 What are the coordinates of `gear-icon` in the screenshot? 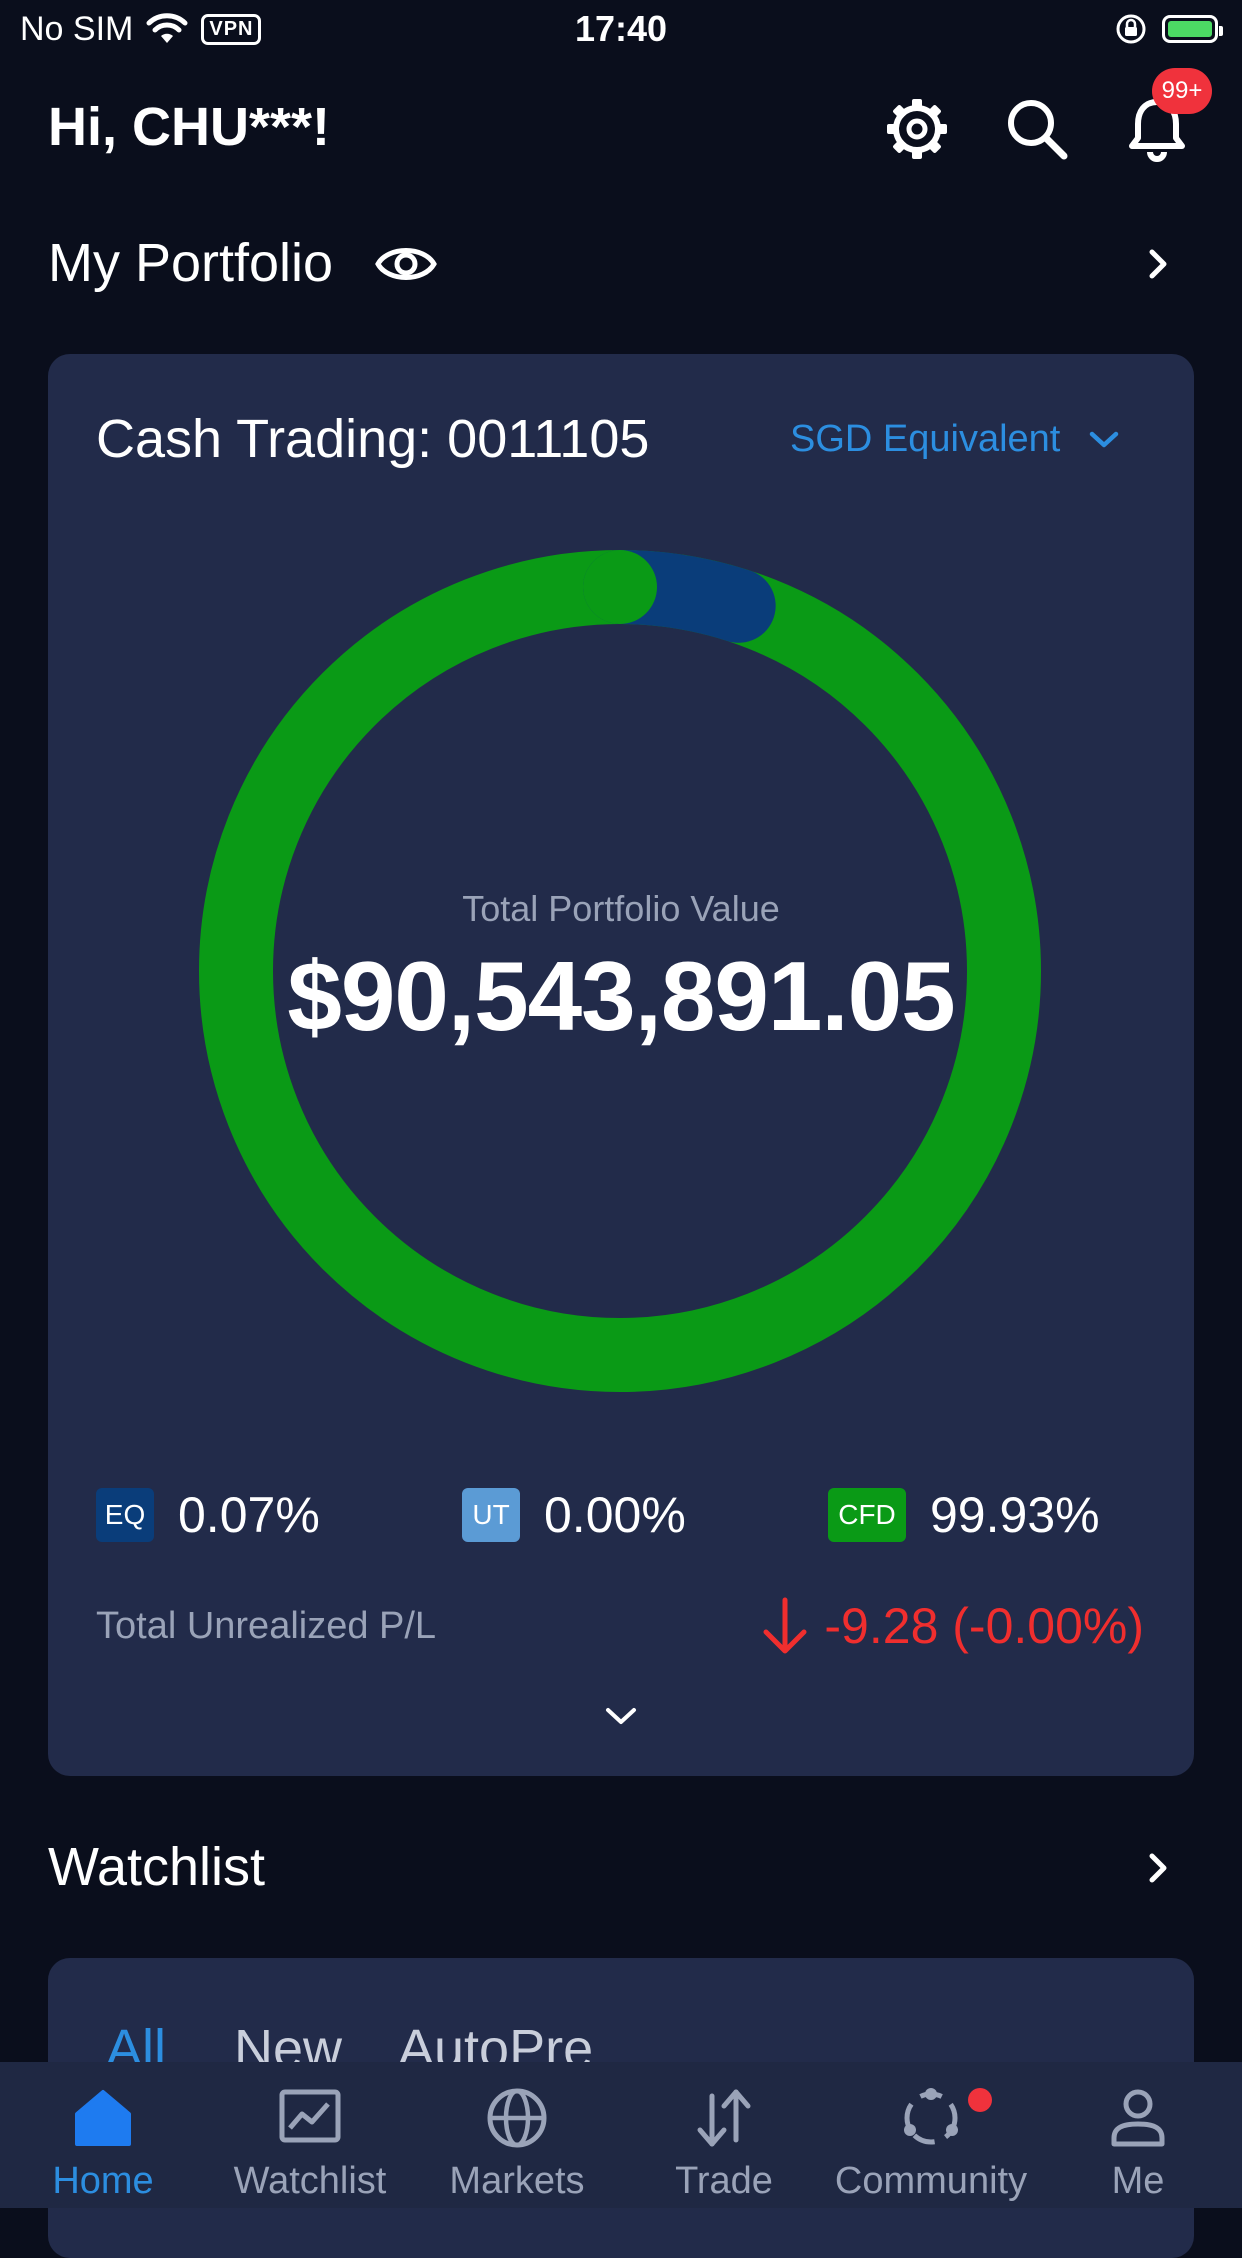 It's located at (917, 129).